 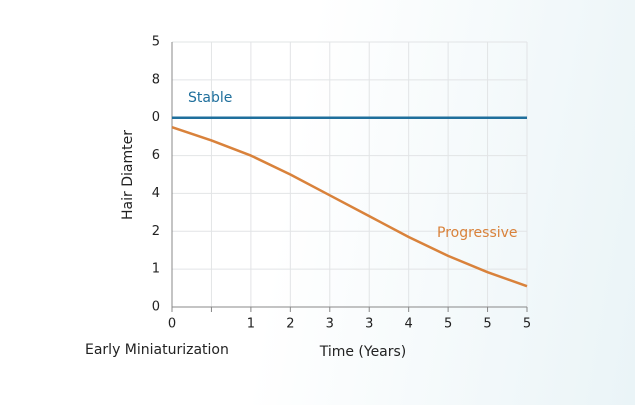 What do you see at coordinates (156, 42) in the screenshot?
I see `y-tick-label: 5` at bounding box center [156, 42].